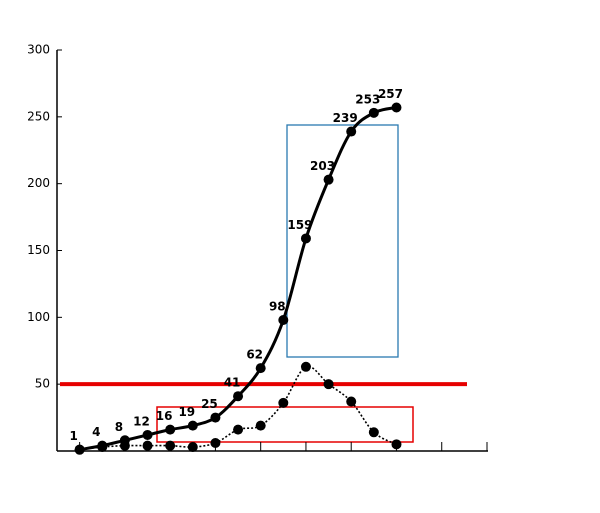 The height and width of the screenshot is (513, 600). What do you see at coordinates (38, 317) in the screenshot?
I see `y-tick-label: 100` at bounding box center [38, 317].